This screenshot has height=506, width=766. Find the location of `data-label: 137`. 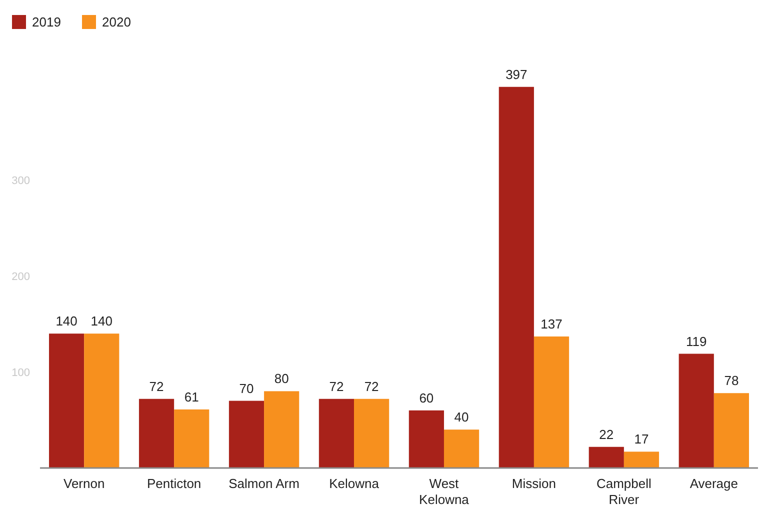

data-label: 137 is located at coordinates (551, 324).